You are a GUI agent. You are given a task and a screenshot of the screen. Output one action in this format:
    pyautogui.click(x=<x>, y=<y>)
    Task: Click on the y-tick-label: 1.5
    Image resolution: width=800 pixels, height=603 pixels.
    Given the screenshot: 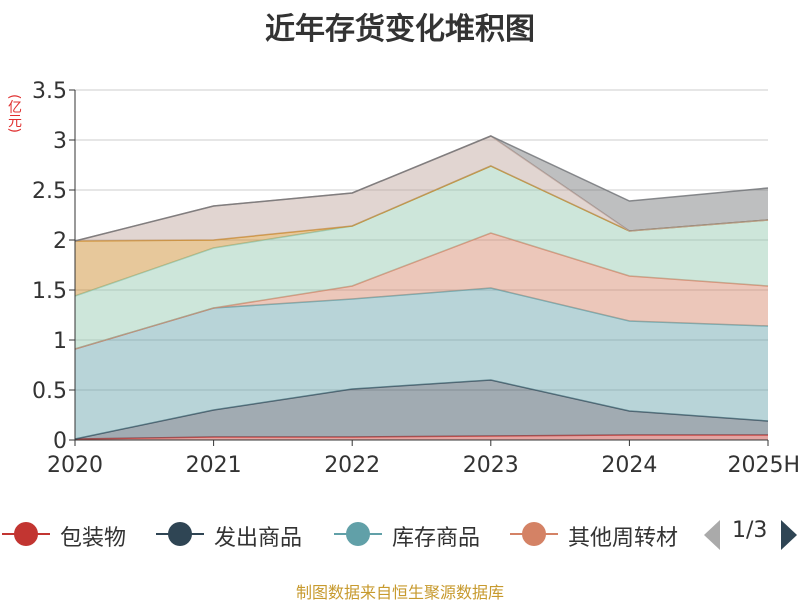 What is the action you would take?
    pyautogui.click(x=49, y=291)
    